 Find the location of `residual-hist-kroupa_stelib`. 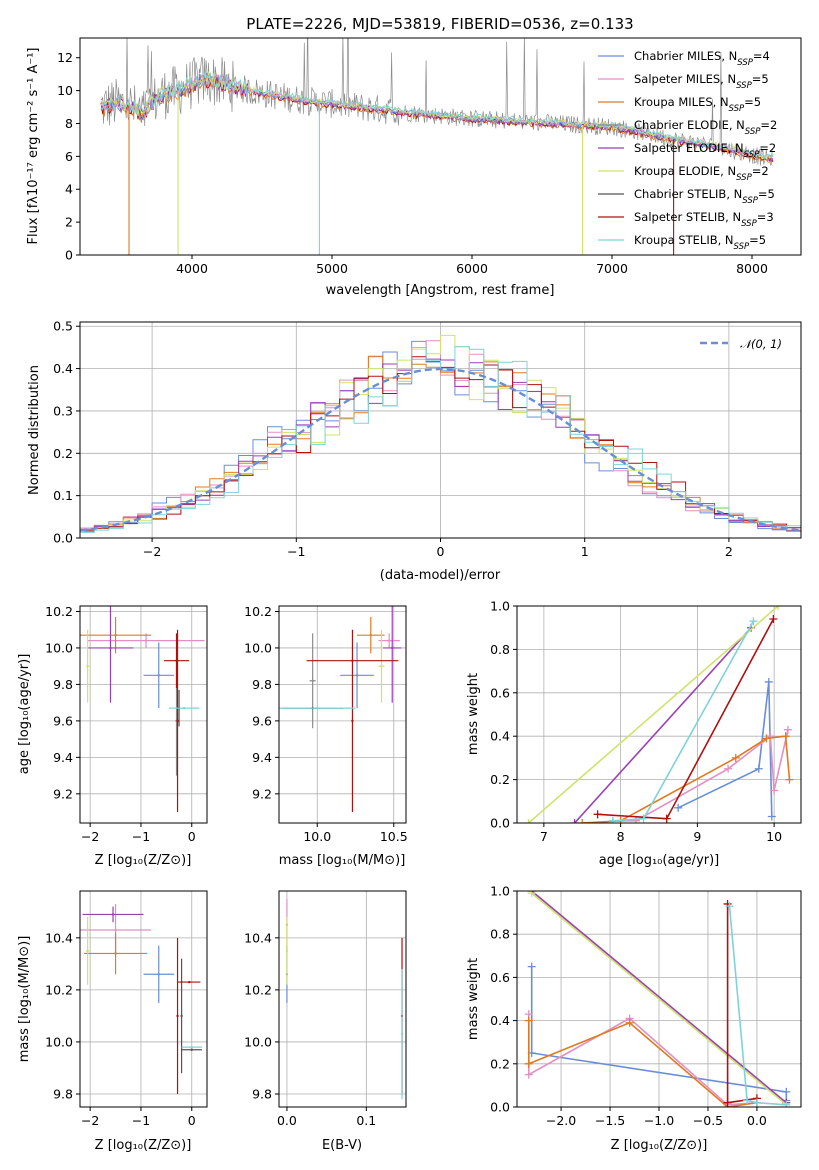

residual-hist-kroupa_stelib is located at coordinates (440, 439).